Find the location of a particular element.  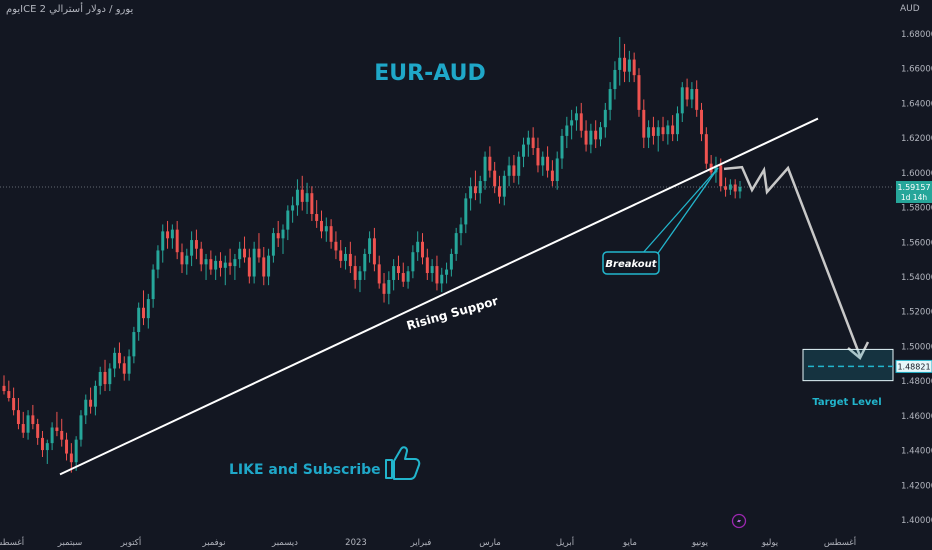

thumbs-up-icon is located at coordinates (403, 463).